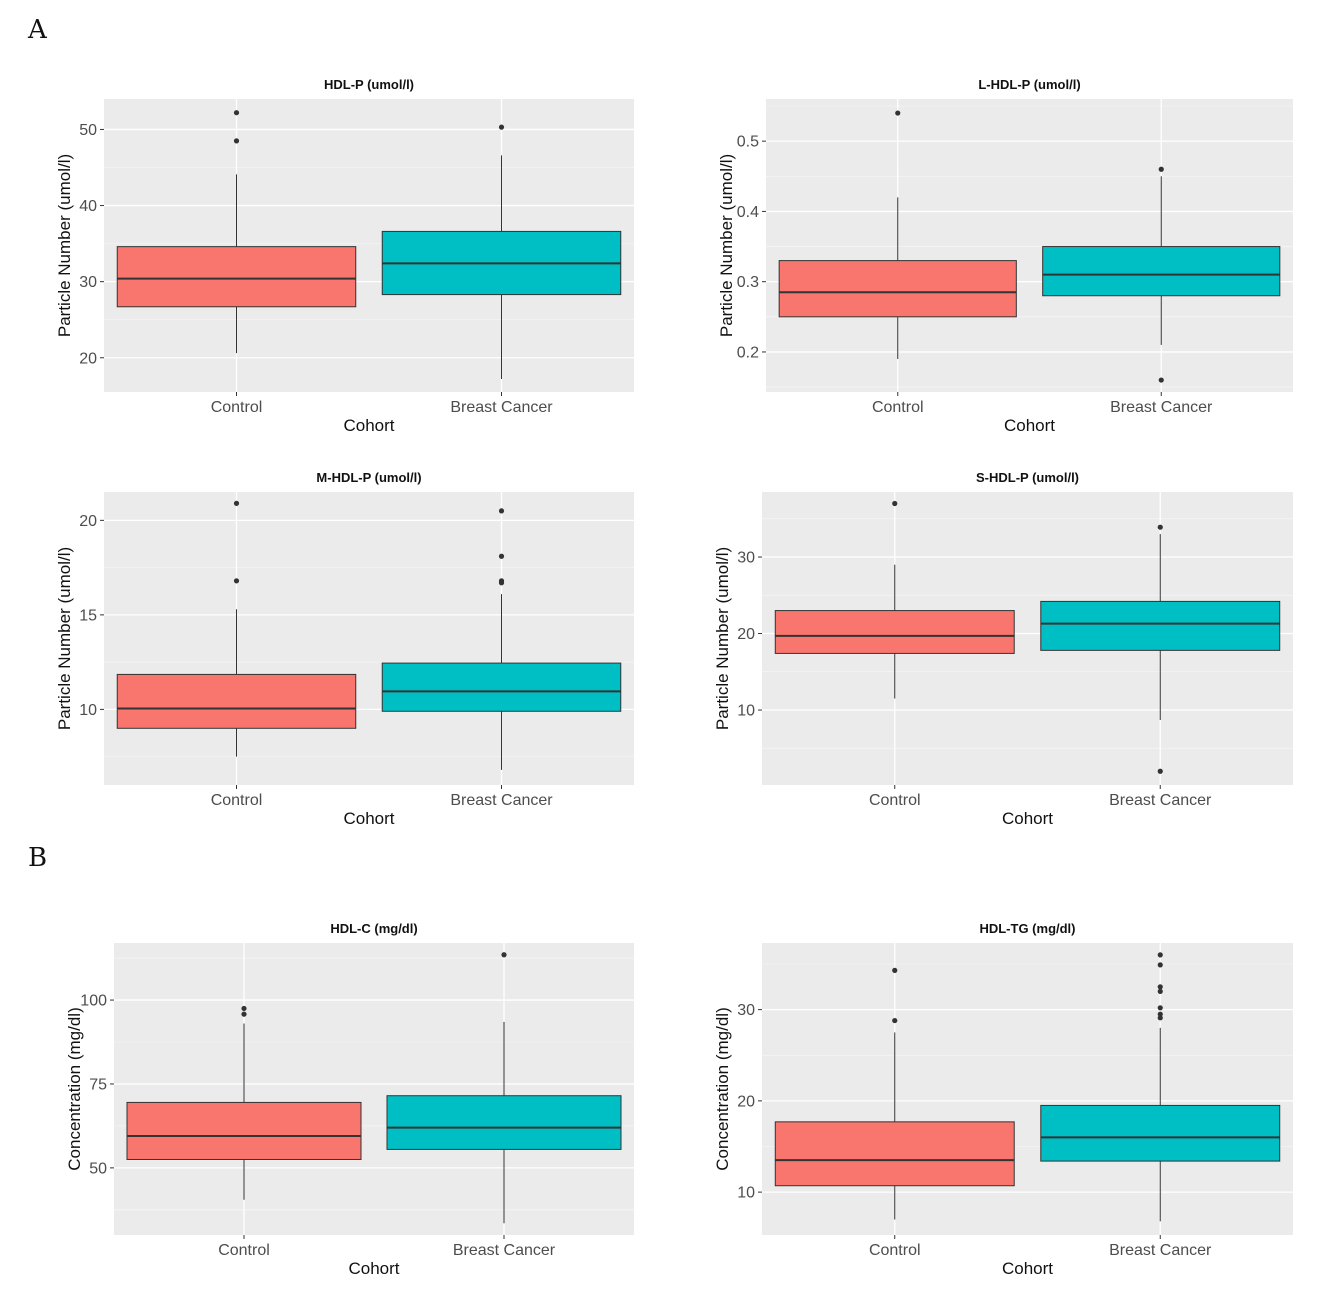  What do you see at coordinates (88, 615) in the screenshot?
I see `y-tick-label: 15` at bounding box center [88, 615].